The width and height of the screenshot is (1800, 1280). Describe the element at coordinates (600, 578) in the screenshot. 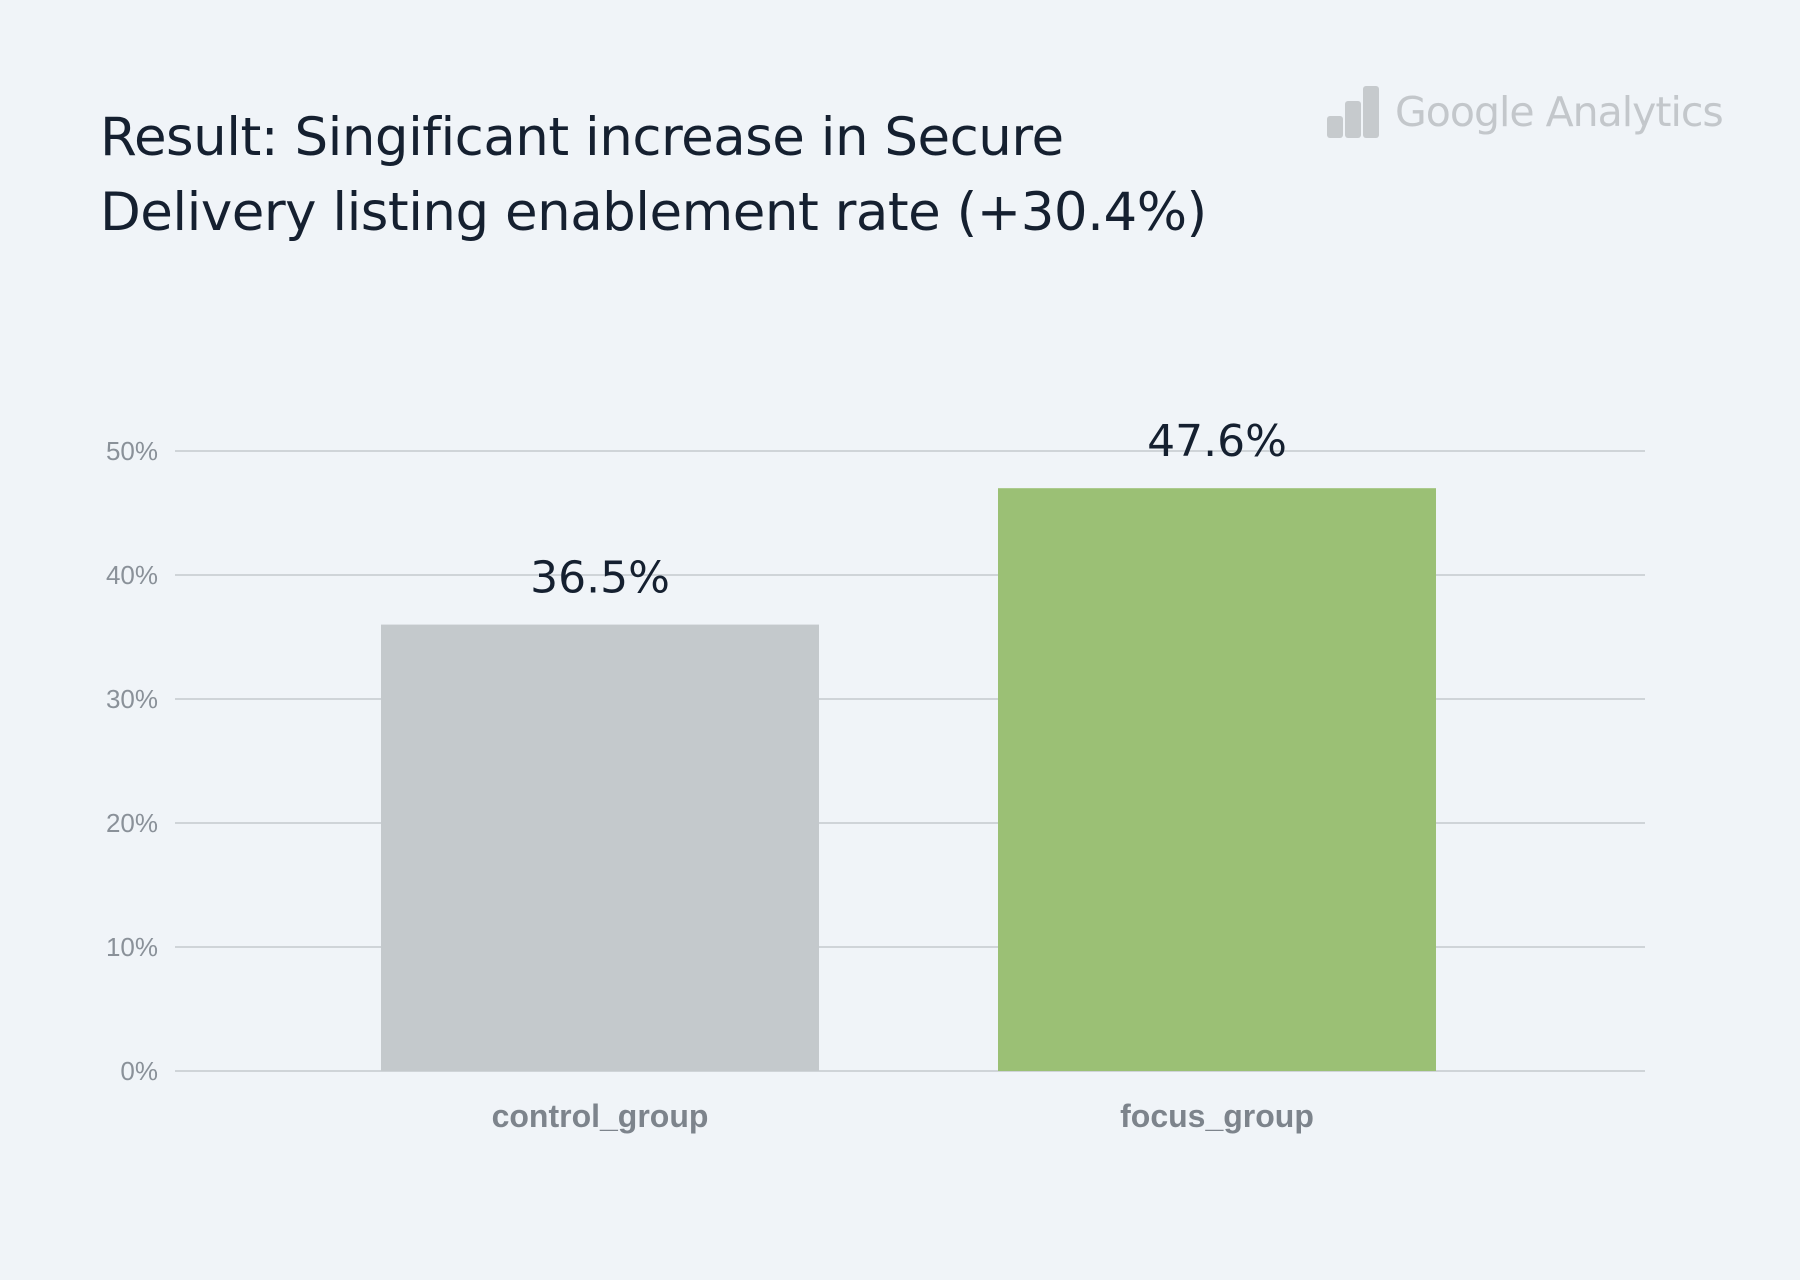

I see `data-label-control-group: 36.5%` at that location.